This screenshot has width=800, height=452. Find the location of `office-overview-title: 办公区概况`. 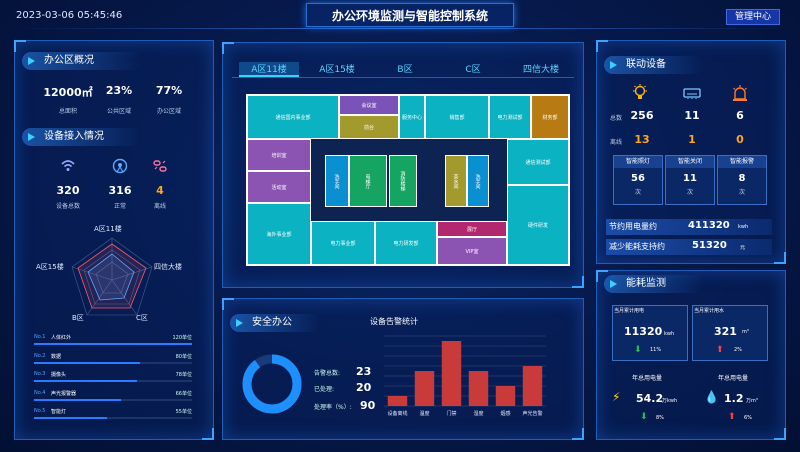

office-overview-title: 办公区概况 is located at coordinates (82, 61).